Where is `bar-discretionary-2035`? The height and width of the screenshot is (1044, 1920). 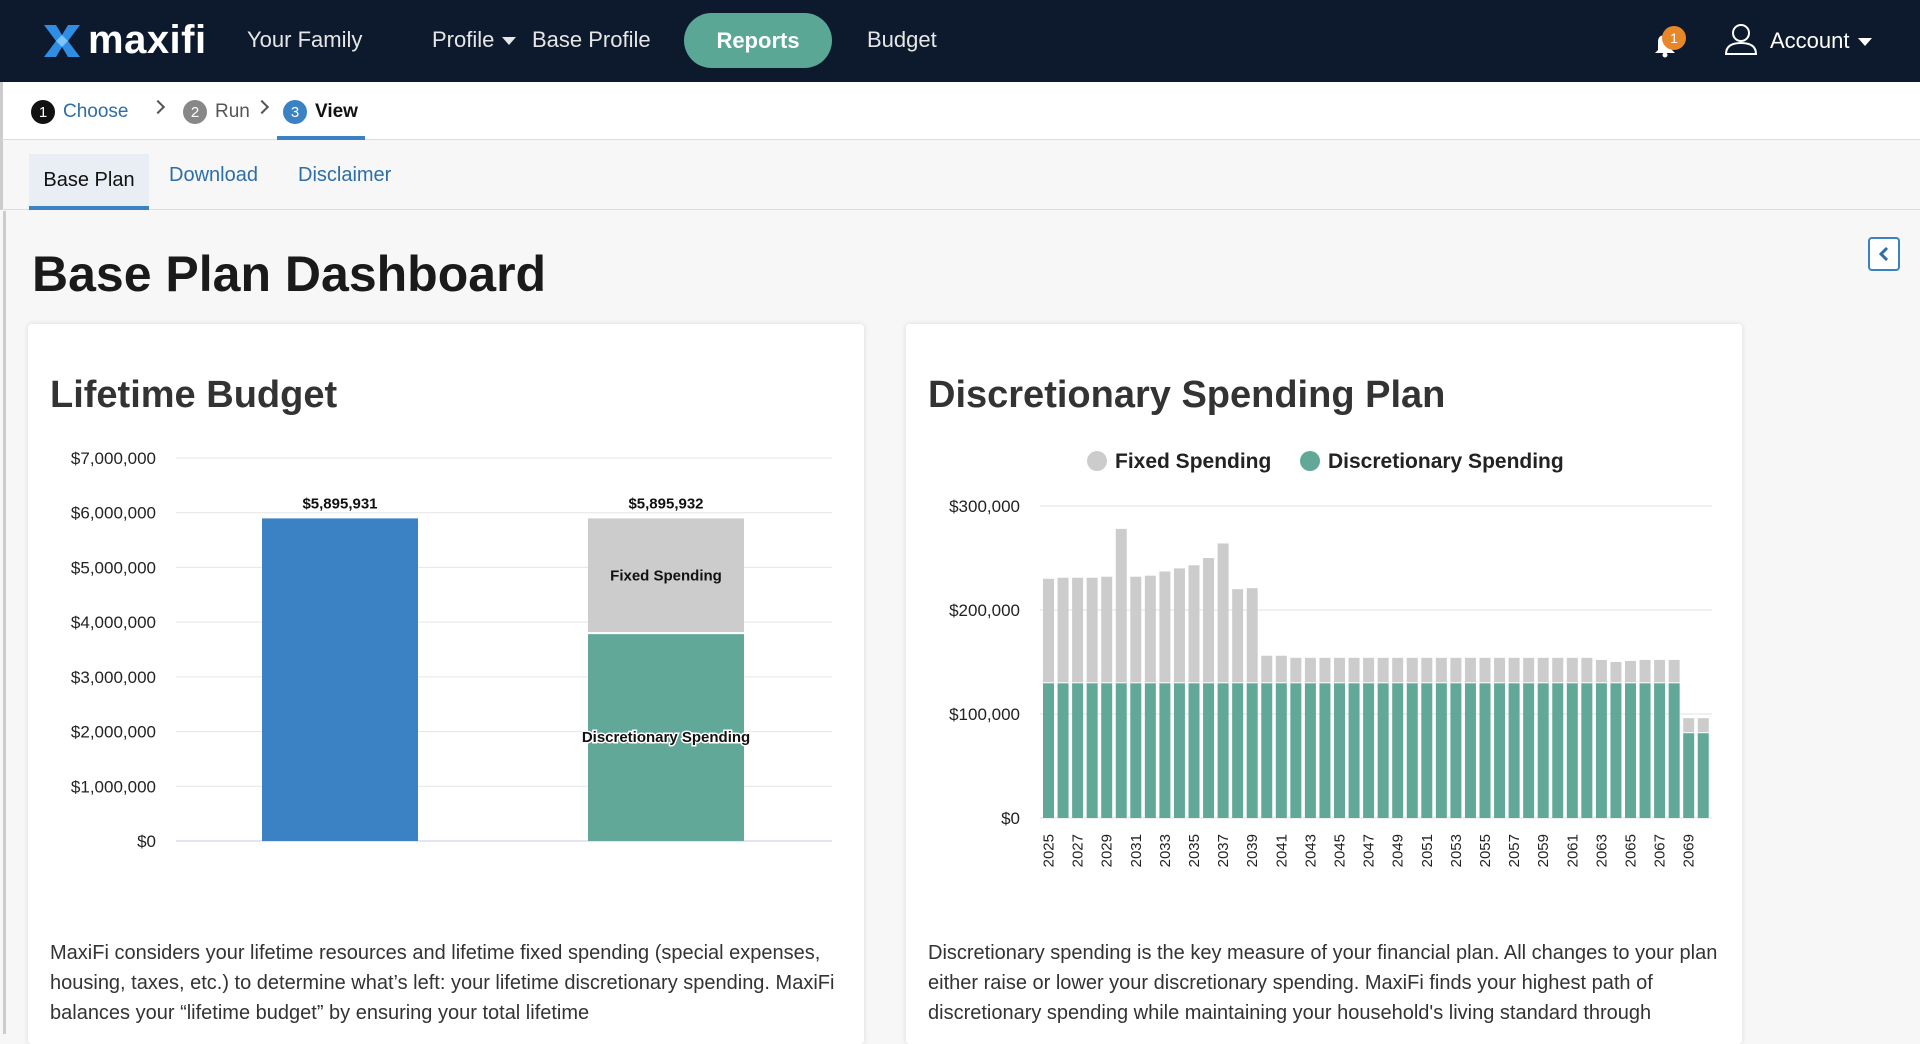 bar-discretionary-2035 is located at coordinates (1194, 750).